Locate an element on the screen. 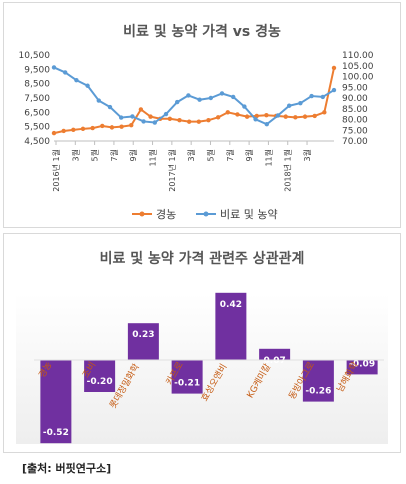  y-right-tick-label: 70.00 is located at coordinates (355, 142).